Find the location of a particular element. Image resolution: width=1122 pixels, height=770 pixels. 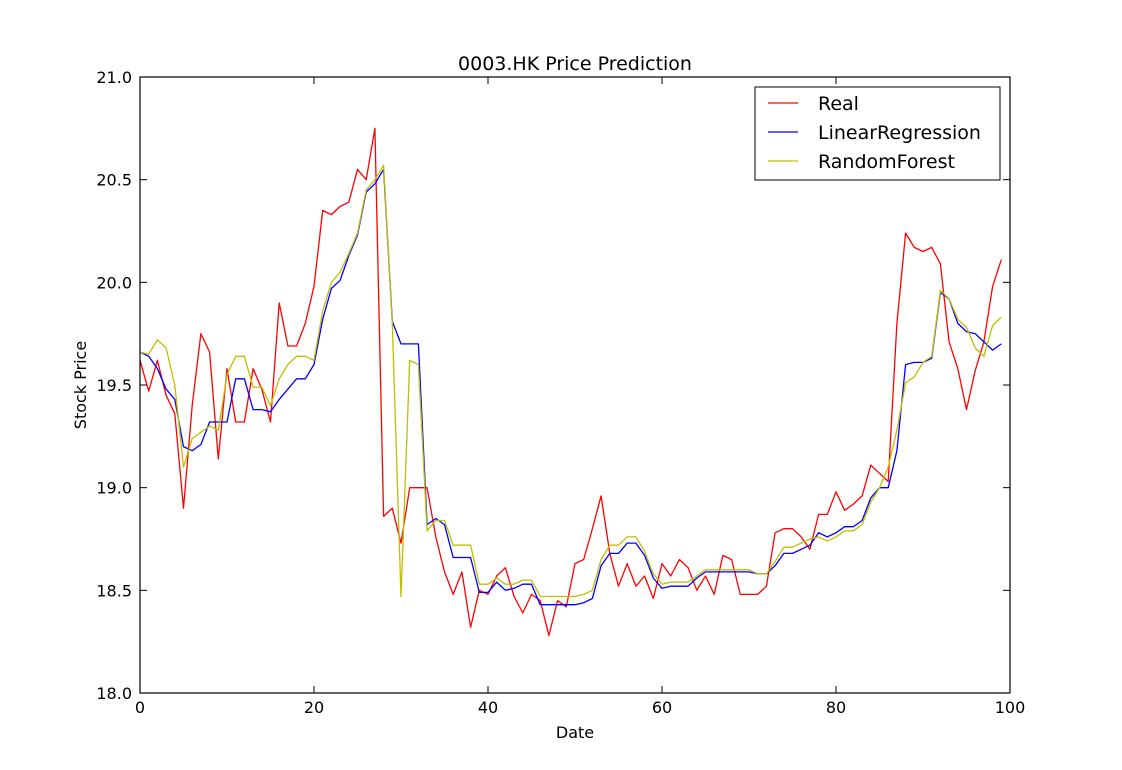

y-axis-label: Stock Price is located at coordinates (80, 385).